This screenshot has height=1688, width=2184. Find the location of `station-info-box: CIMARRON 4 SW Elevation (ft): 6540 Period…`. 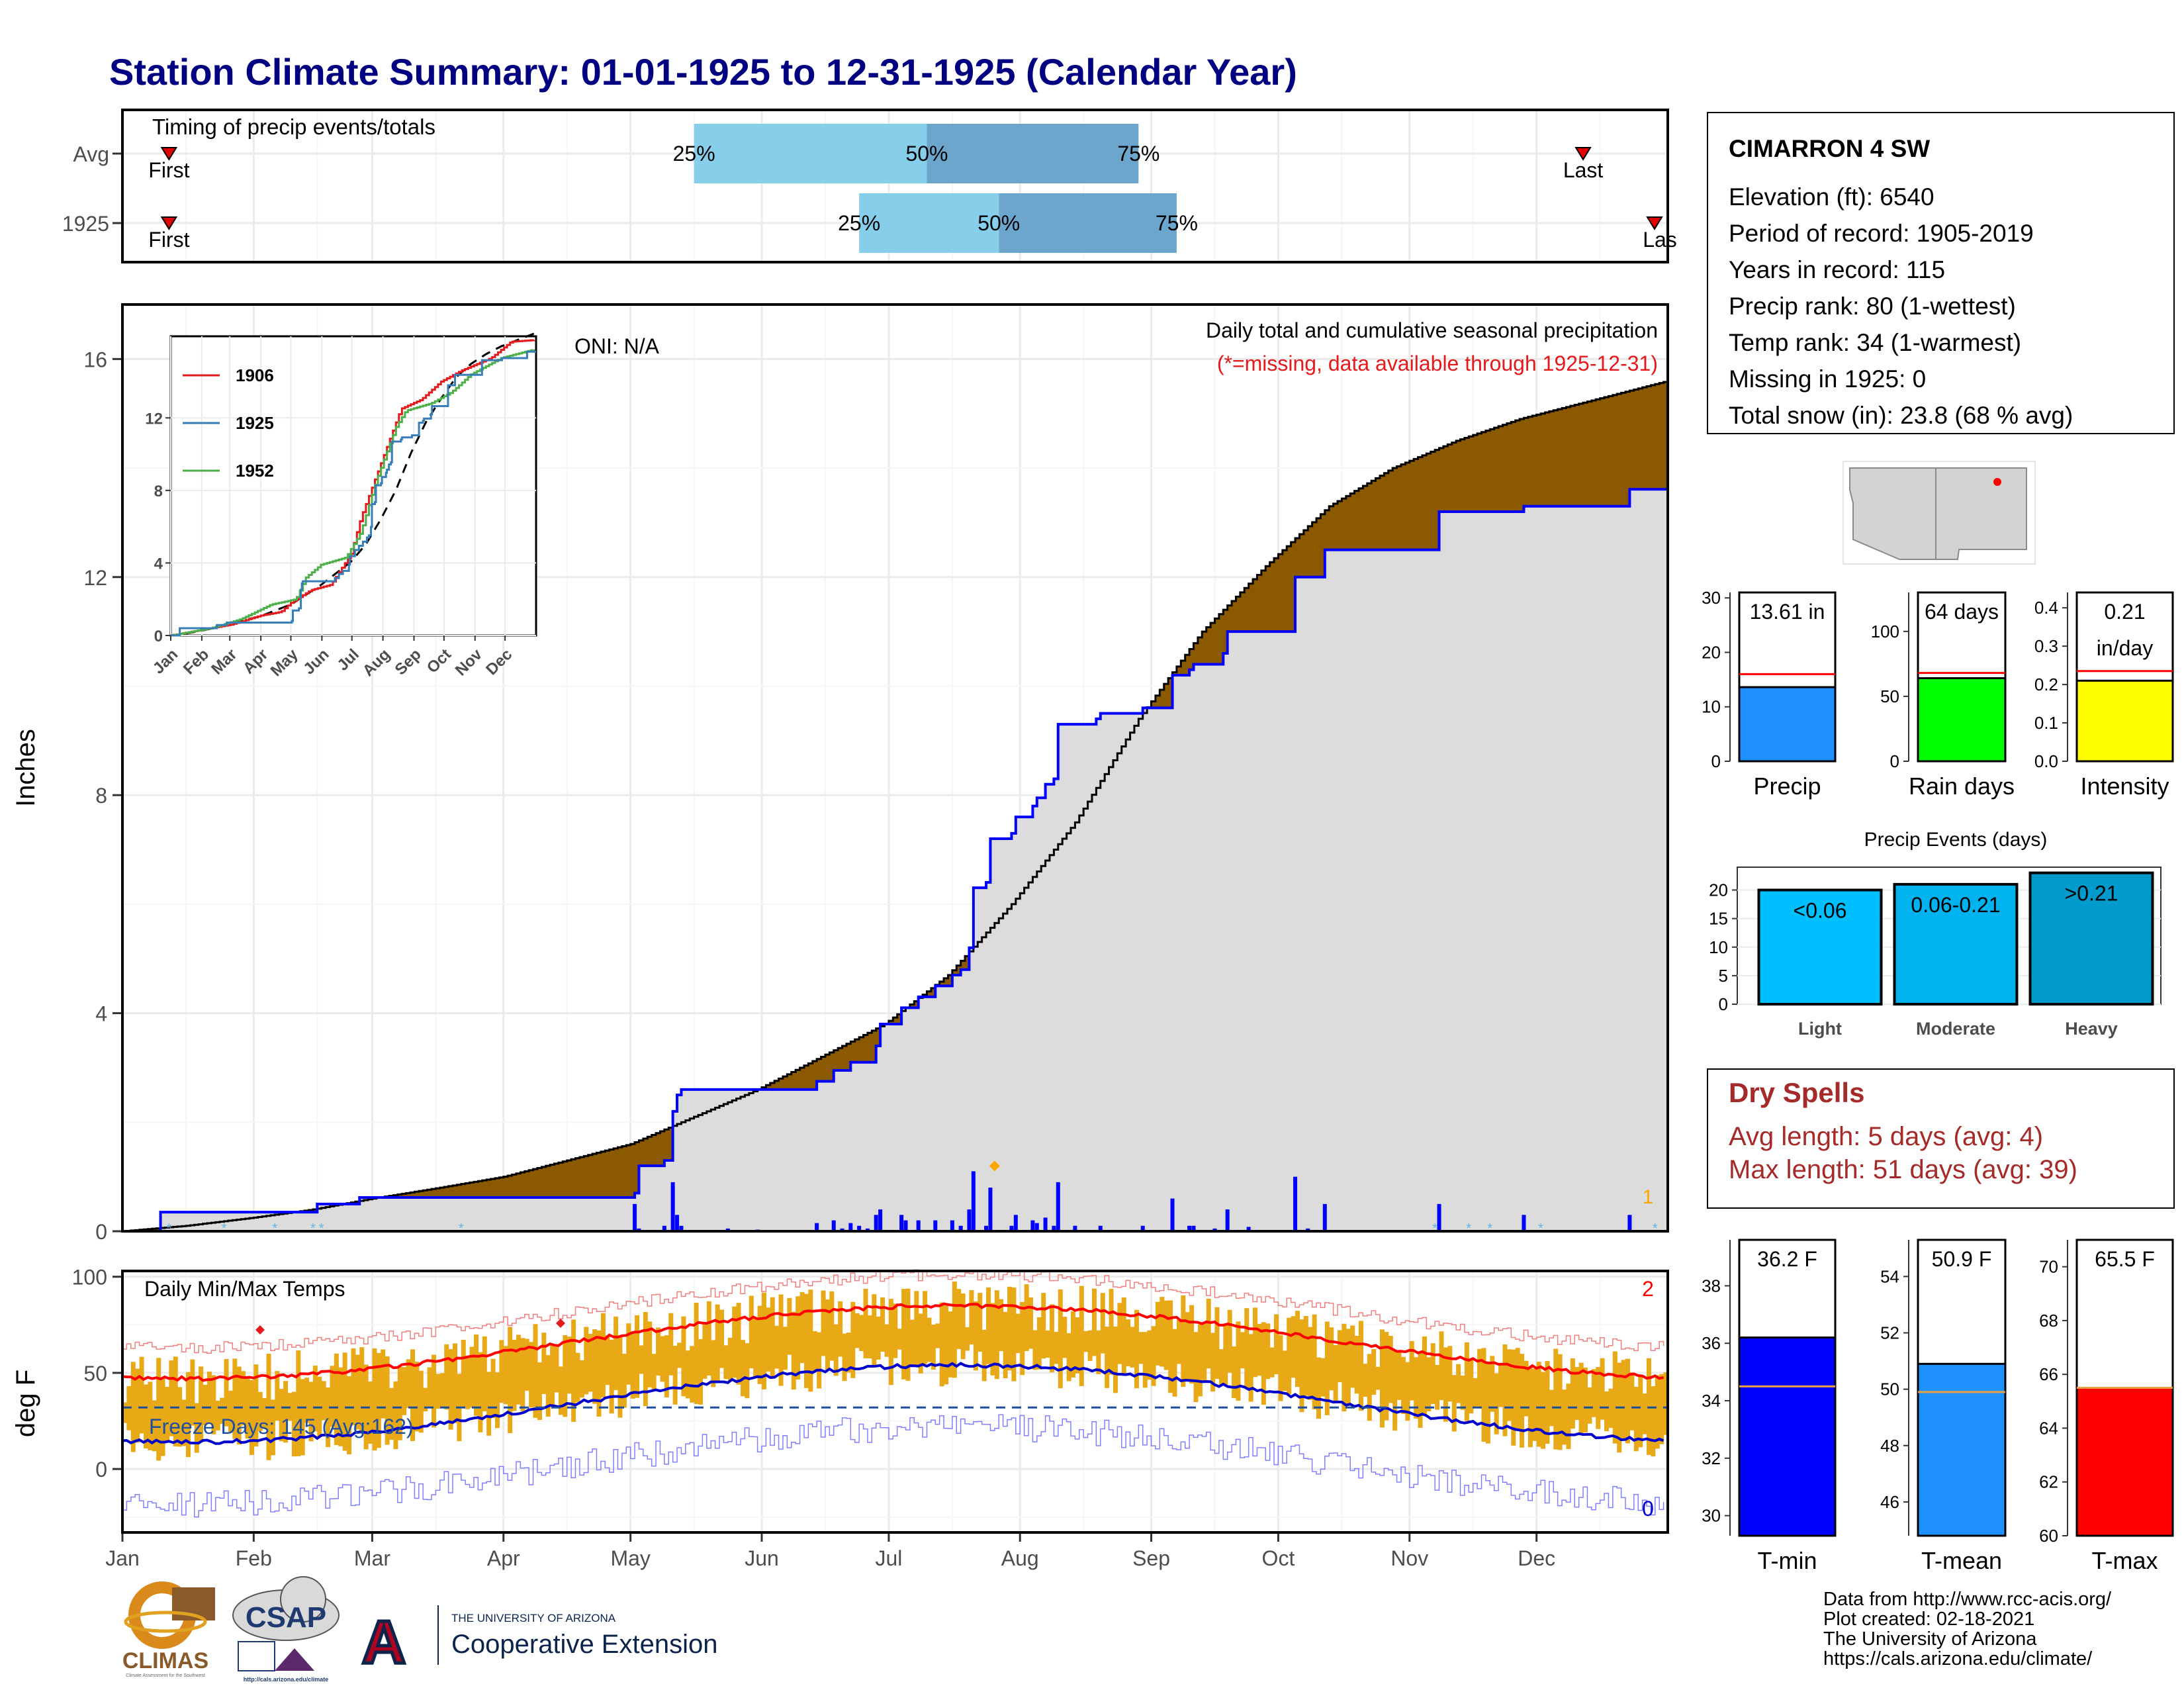

station-info-box: CIMARRON 4 SW Elevation (ft): 6540 Period… is located at coordinates (1941, 273).